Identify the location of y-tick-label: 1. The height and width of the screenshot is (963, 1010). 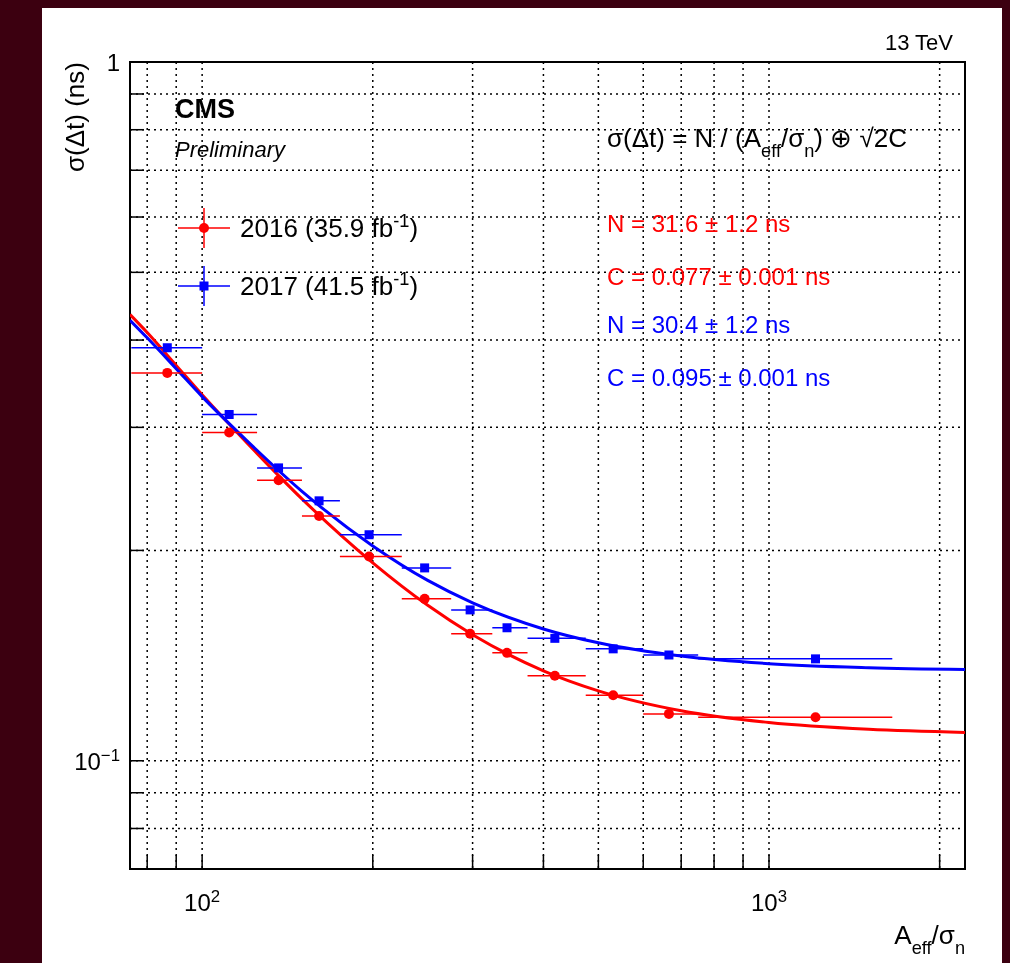
(113, 62).